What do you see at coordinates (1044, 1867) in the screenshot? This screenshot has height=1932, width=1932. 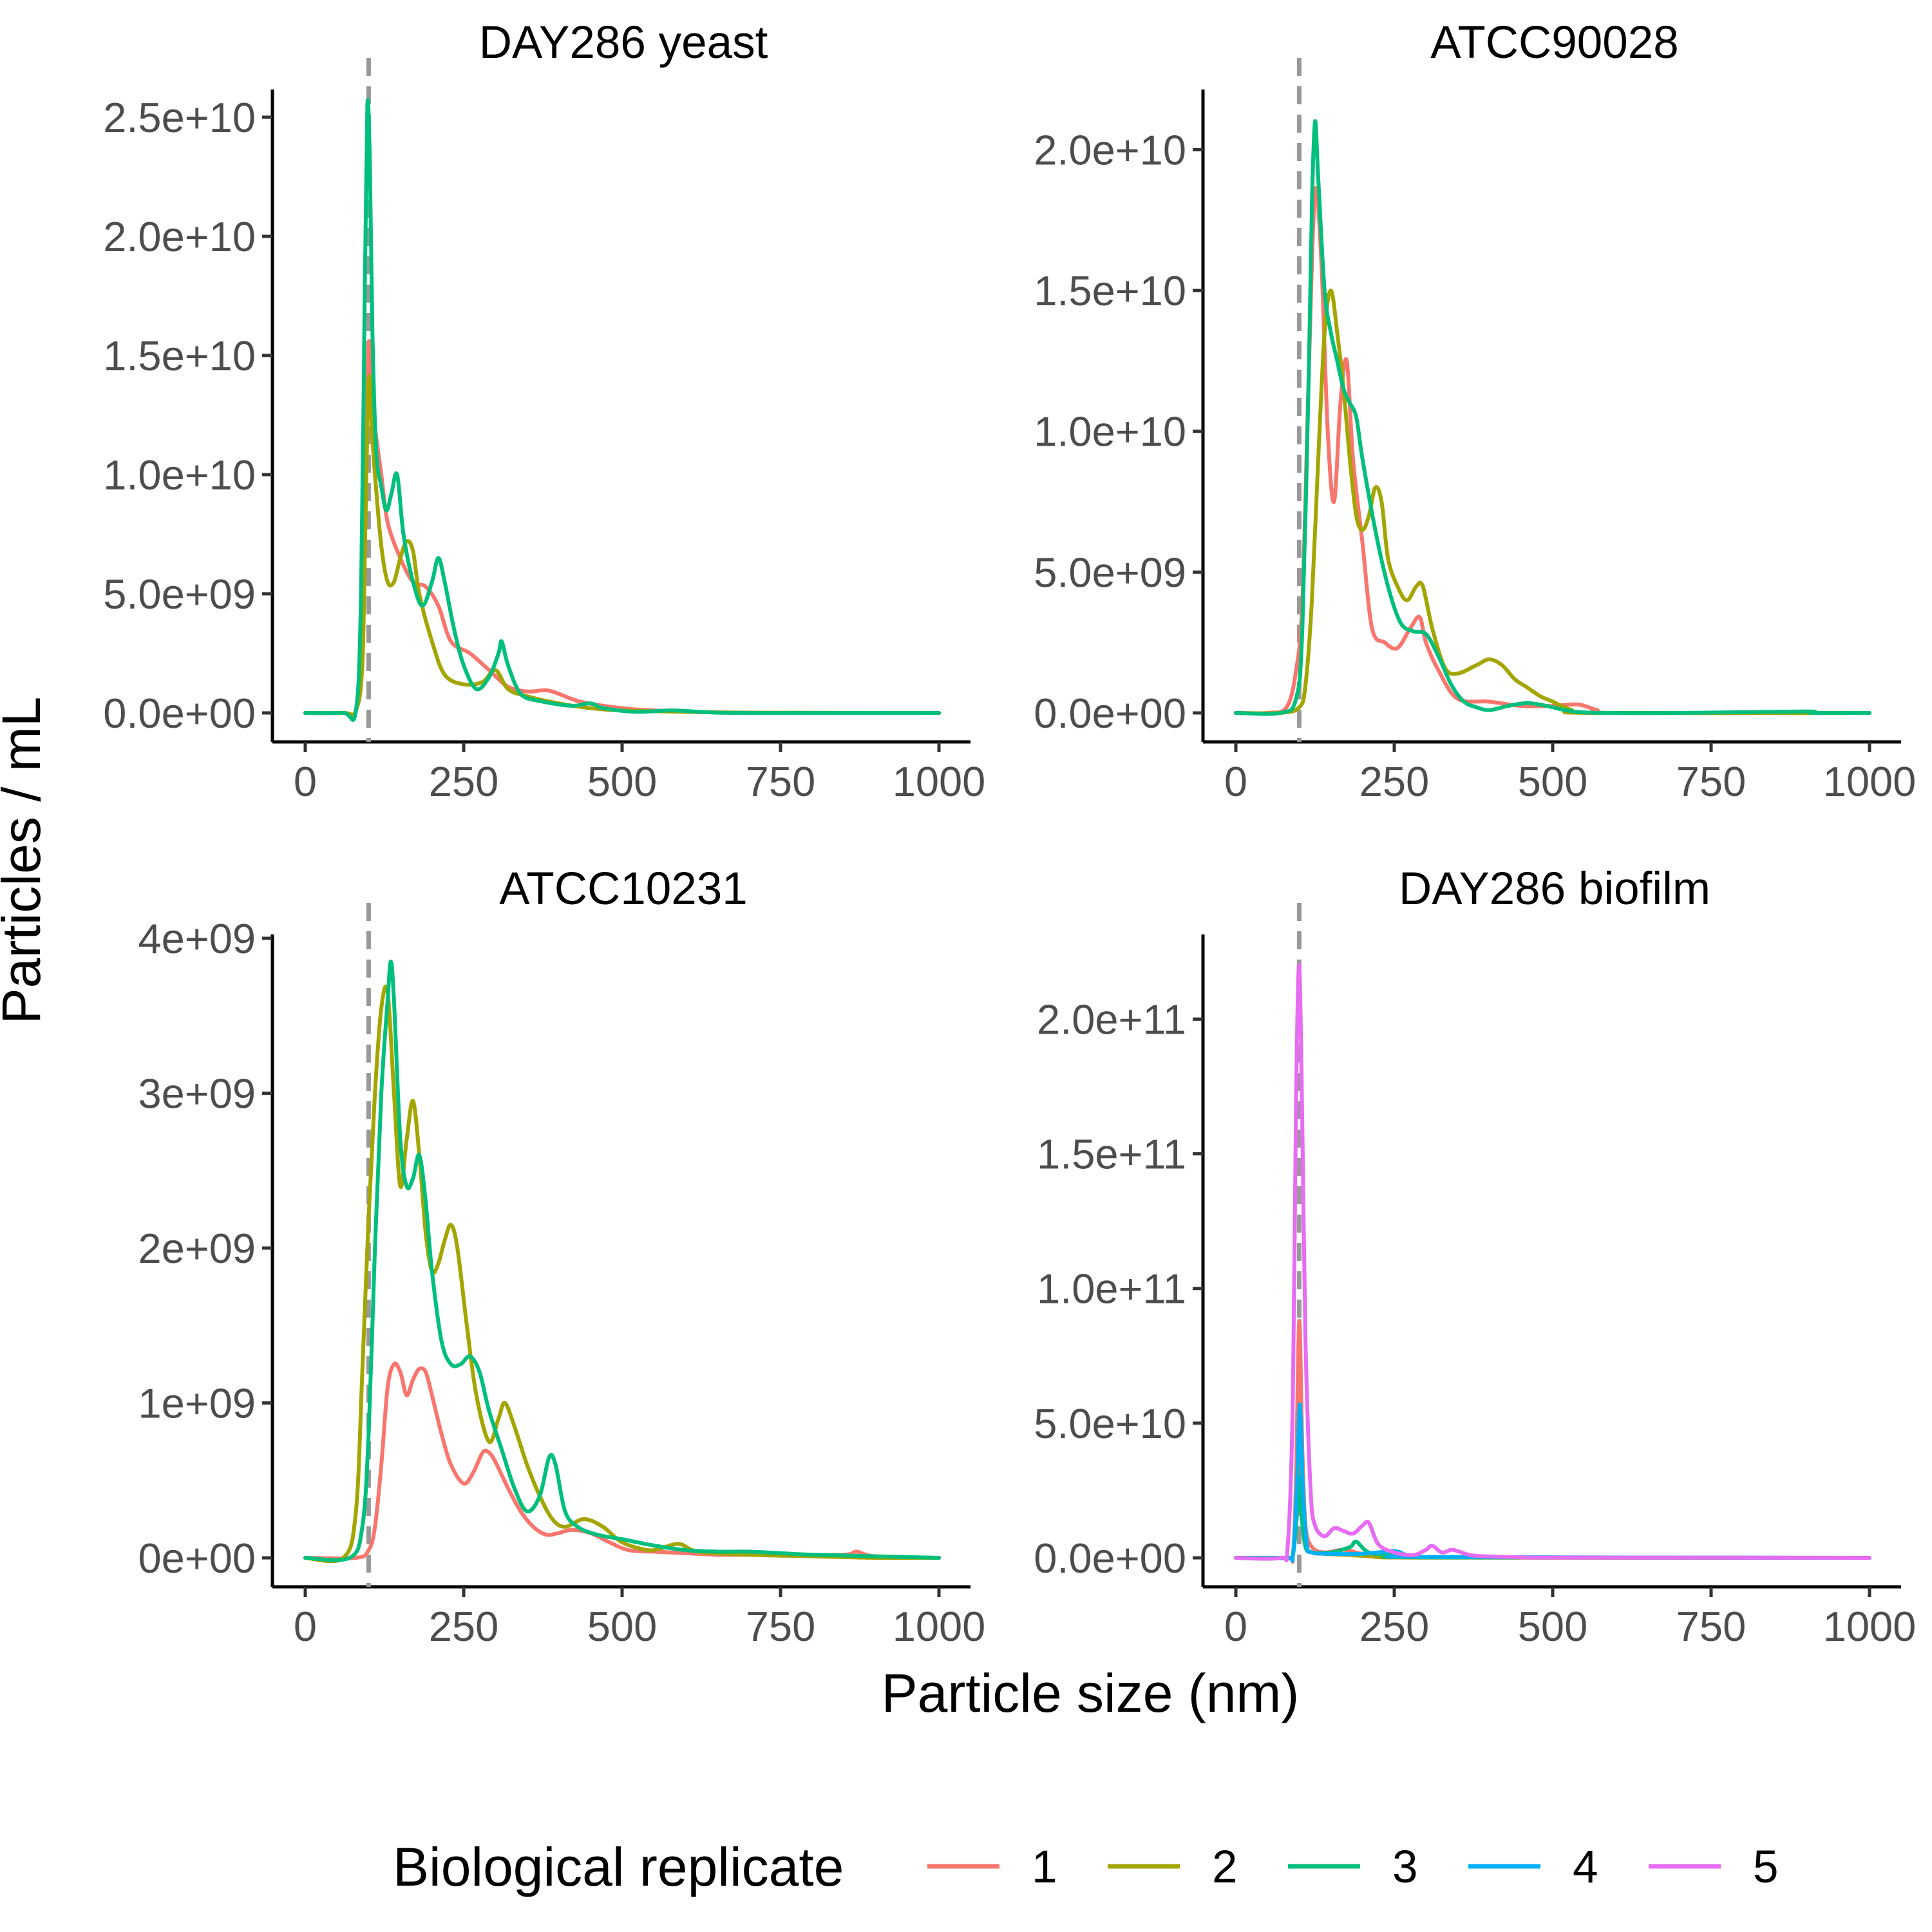 I see `legend-label: 1` at bounding box center [1044, 1867].